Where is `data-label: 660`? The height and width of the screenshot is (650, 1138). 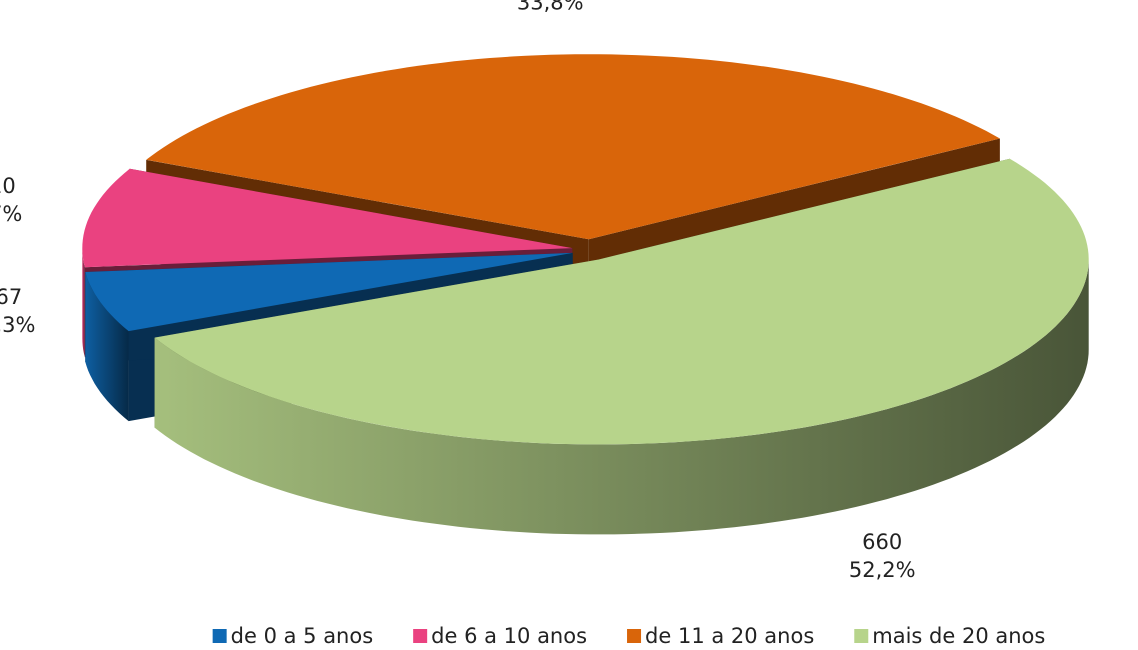
data-label: 660 is located at coordinates (882, 542).